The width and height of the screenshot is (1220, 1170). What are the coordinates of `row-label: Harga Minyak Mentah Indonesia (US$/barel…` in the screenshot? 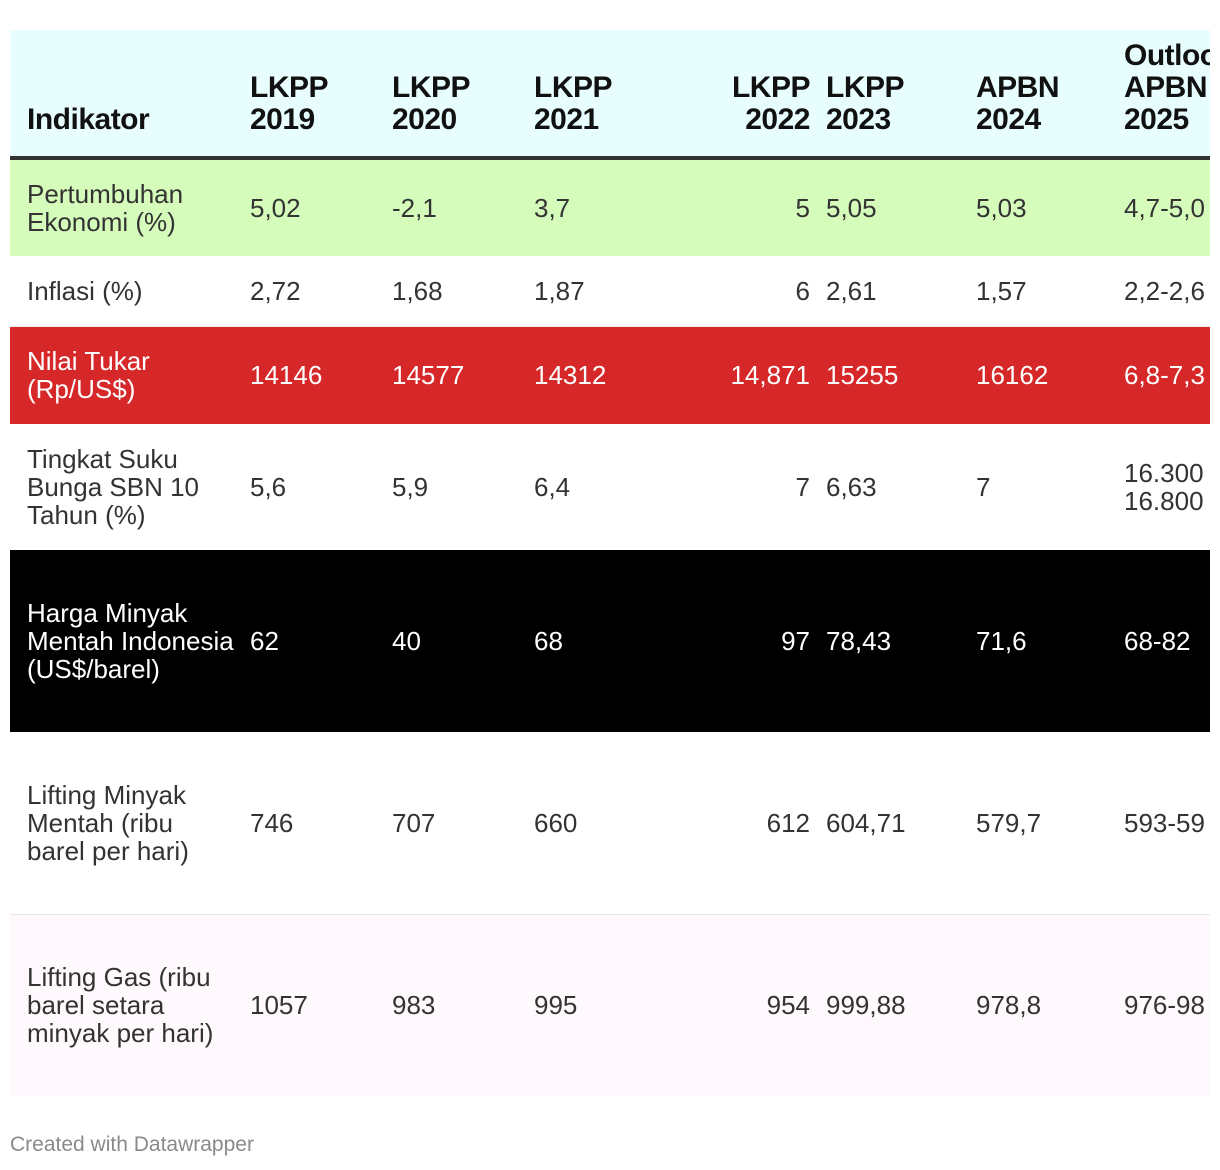 It's located at (130, 641).